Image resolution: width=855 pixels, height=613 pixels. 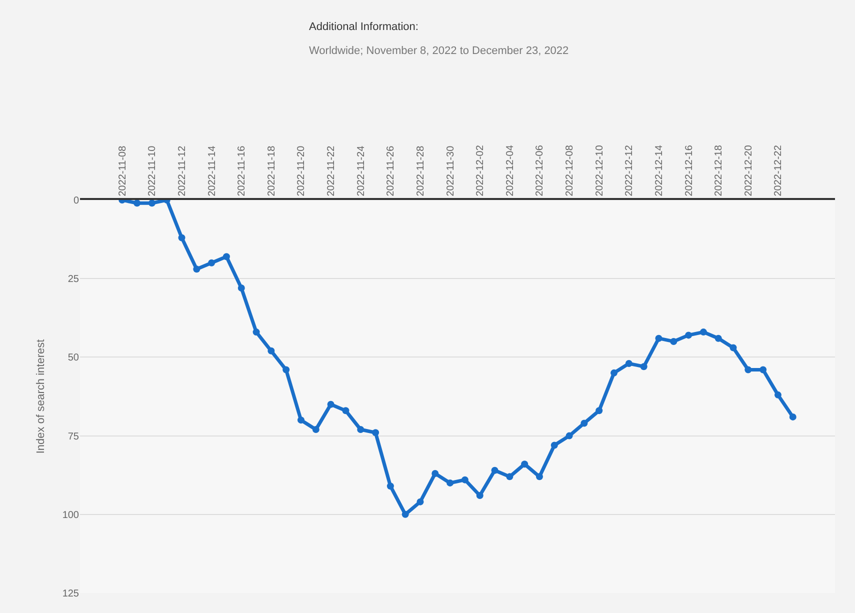 I want to click on x-tick-label: 2022-12-08, so click(x=570, y=170).